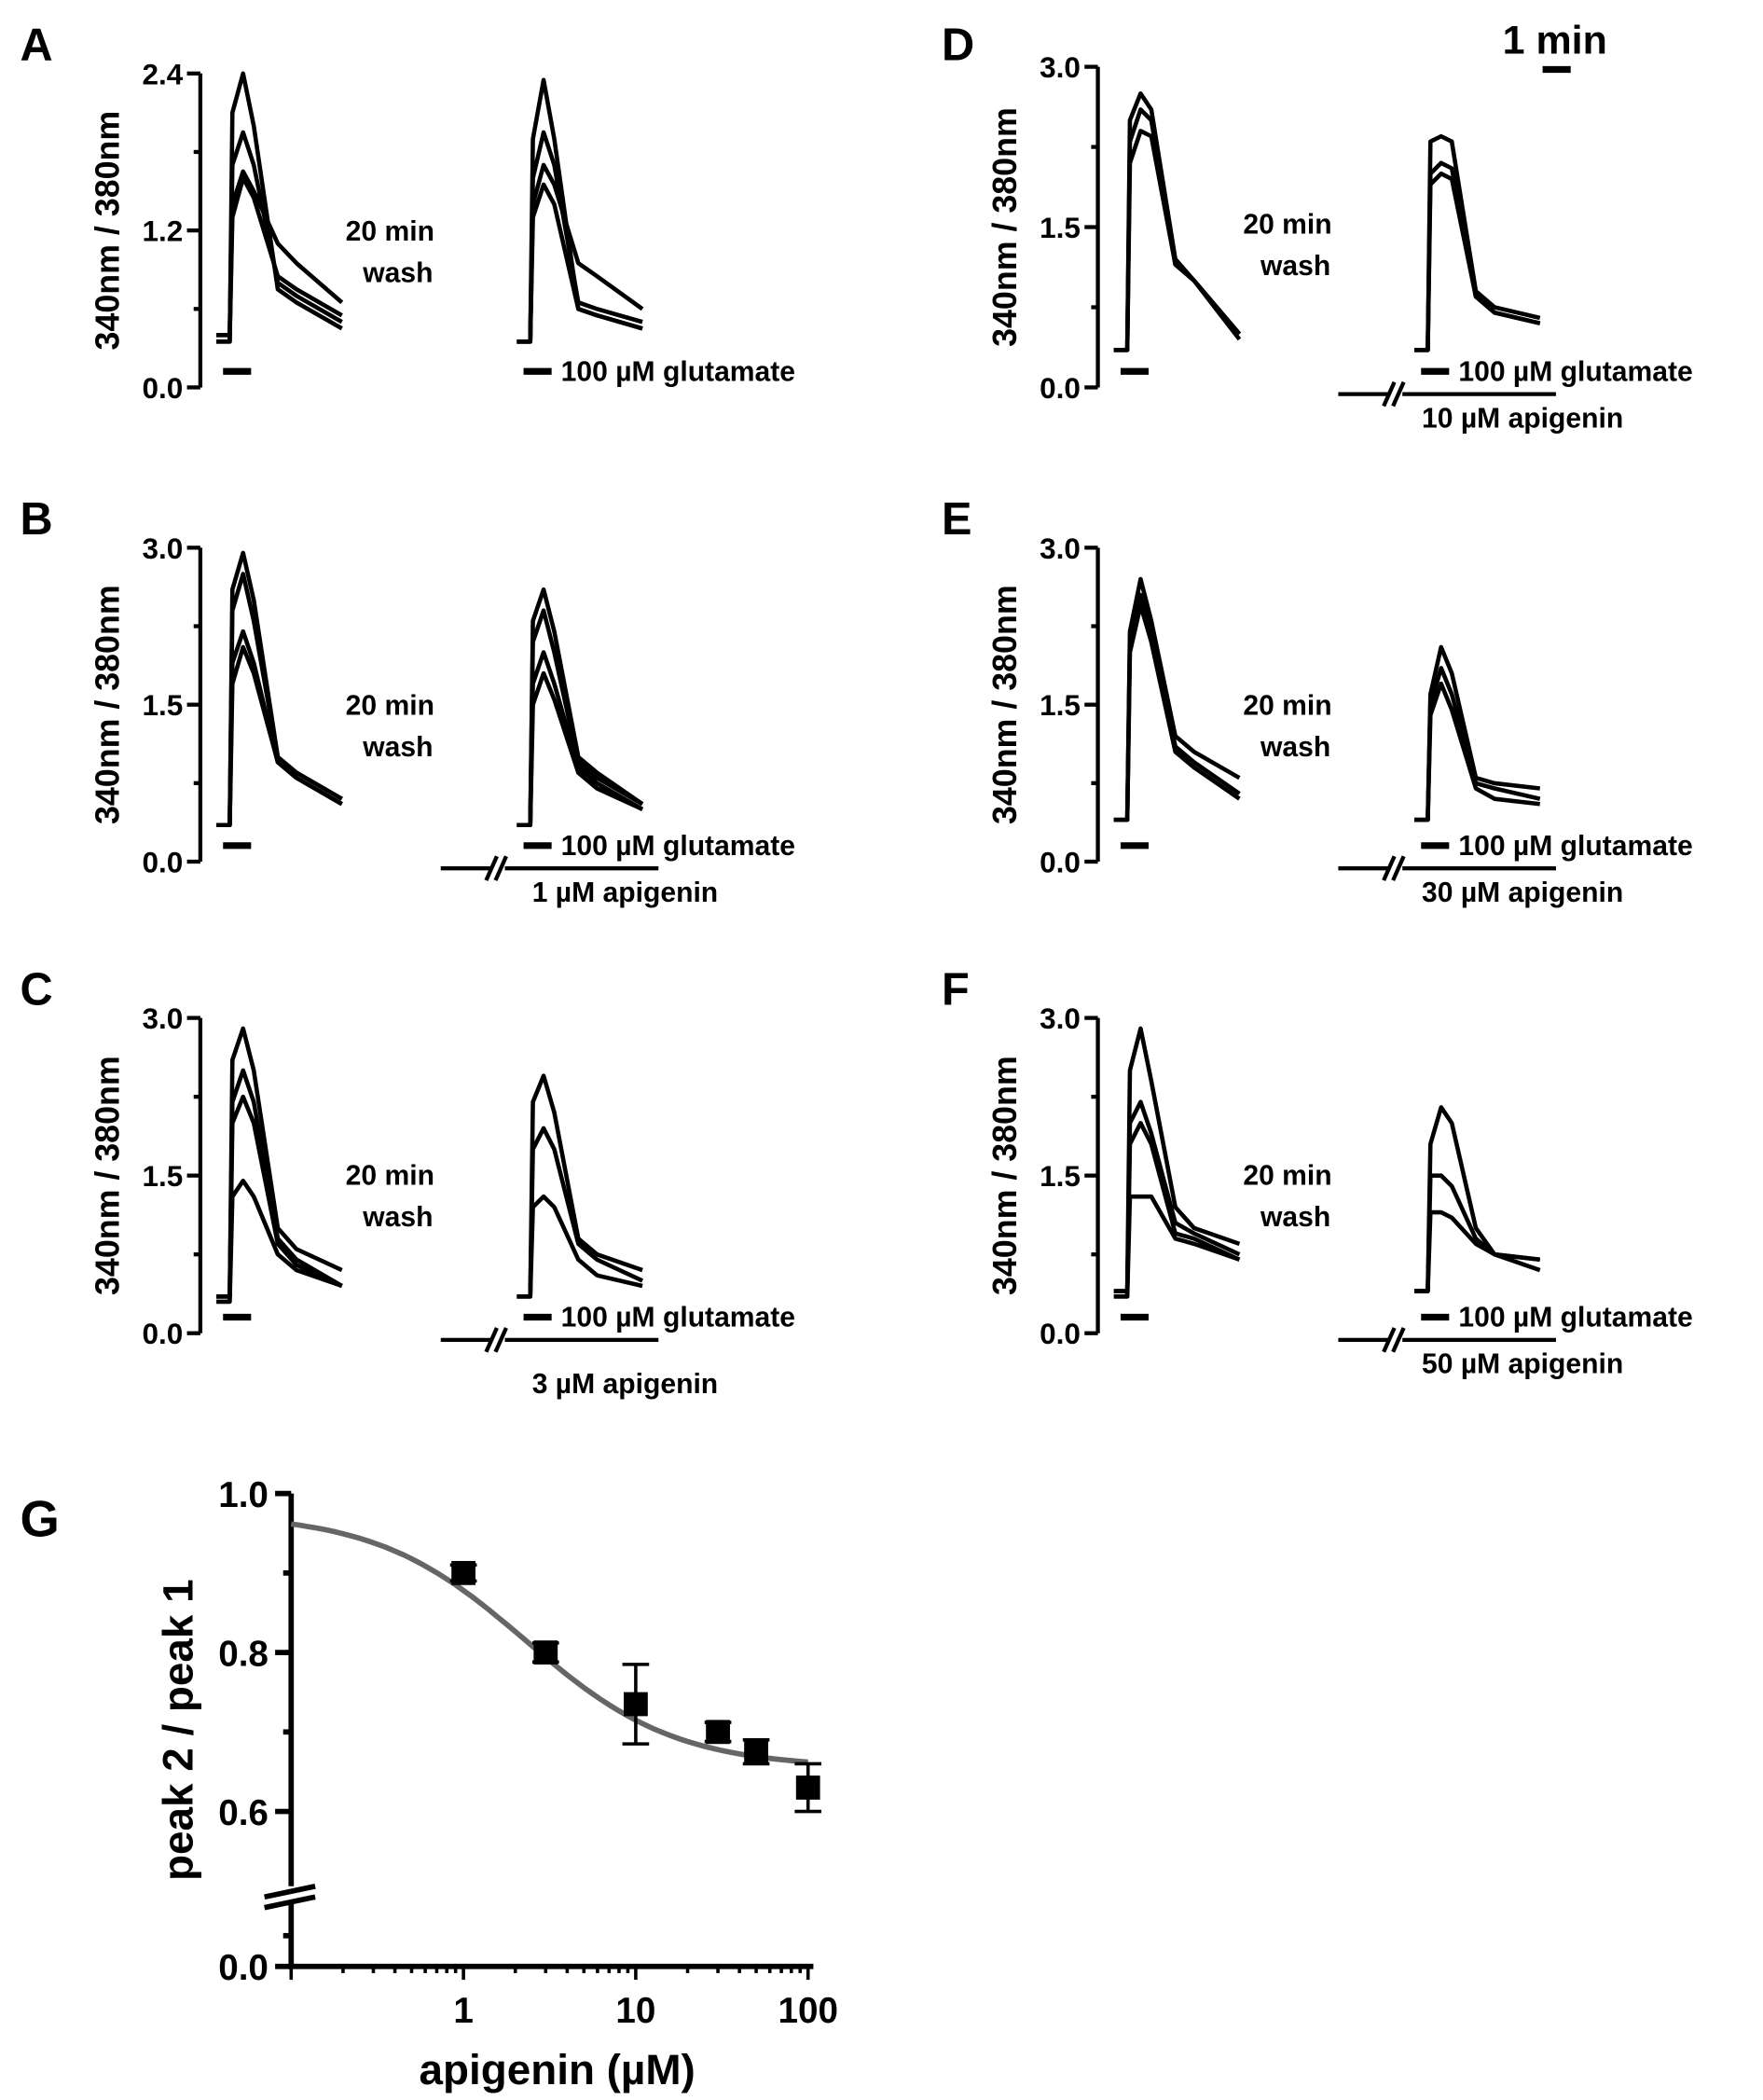 The width and height of the screenshot is (1763, 2100). I want to click on scale-bar-label: 1 min, so click(1555, 40).